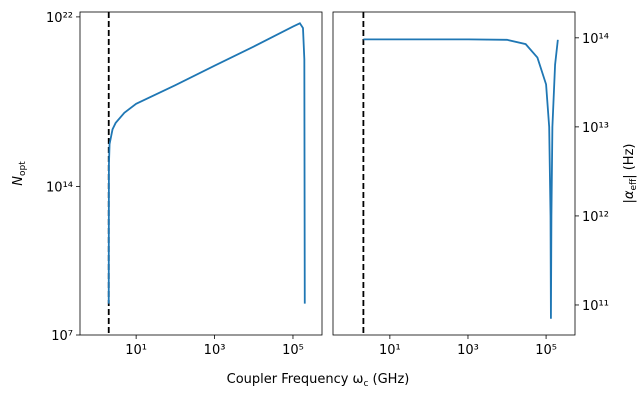  What do you see at coordinates (595, 306) in the screenshot?
I see `y-tick-label: 10¹¹` at bounding box center [595, 306].